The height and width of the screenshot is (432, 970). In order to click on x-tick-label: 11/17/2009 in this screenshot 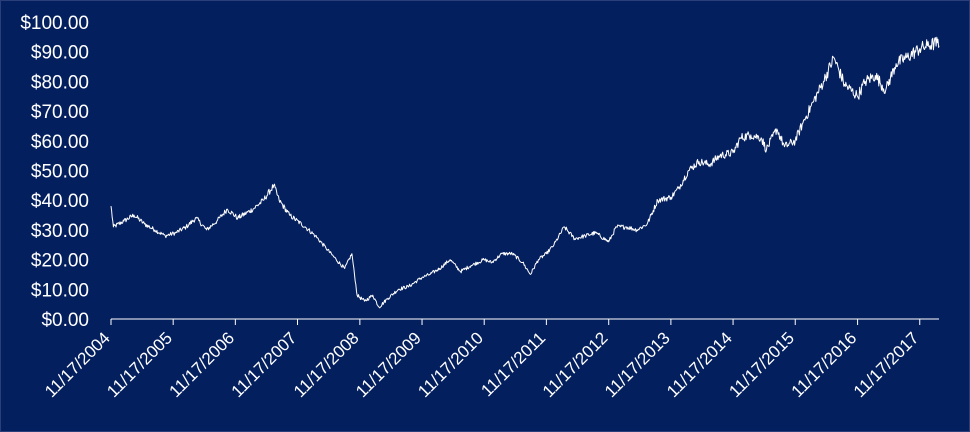, I will do `click(388, 364)`.